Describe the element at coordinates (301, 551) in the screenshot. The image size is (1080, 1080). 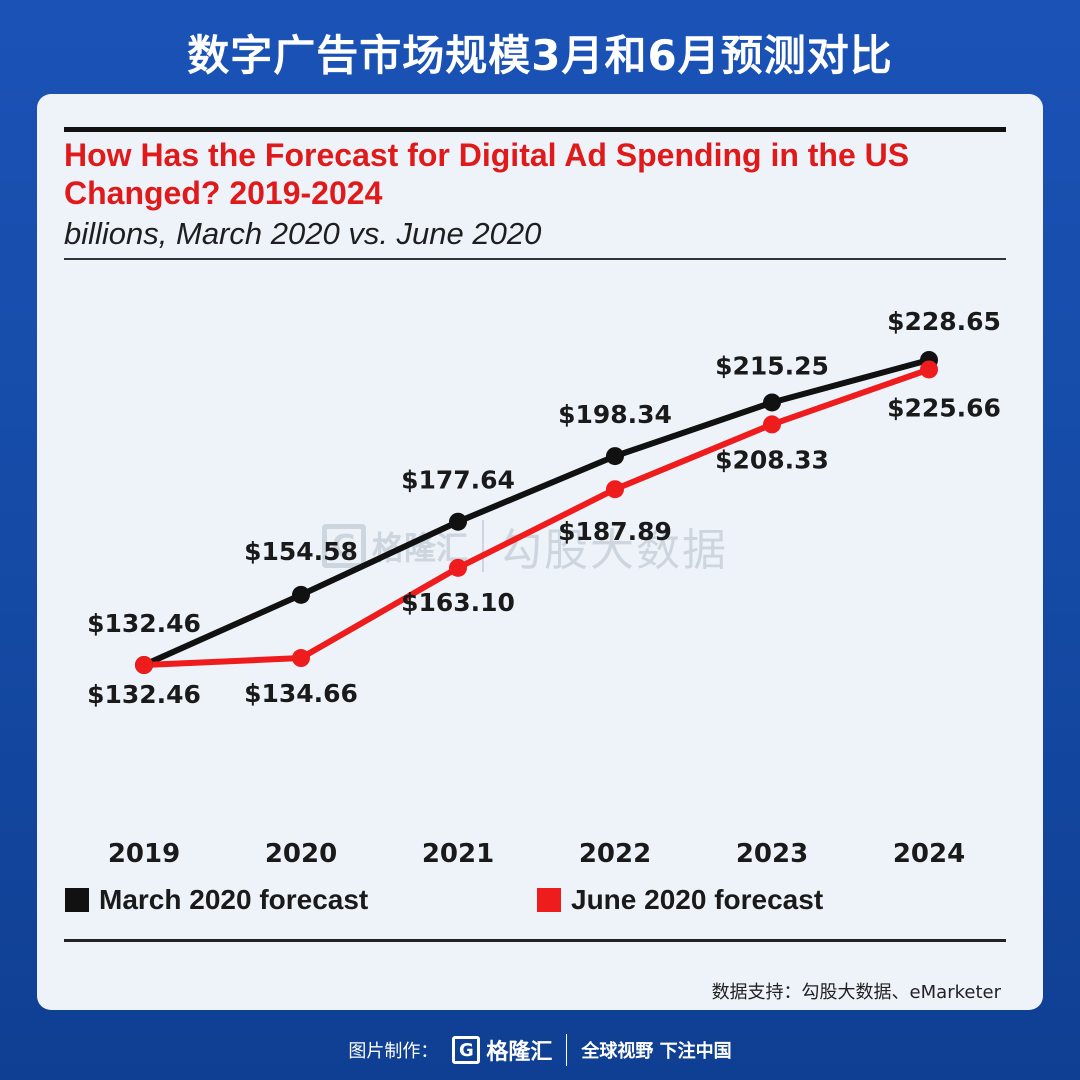
I see `march-data-label: $154.58` at that location.